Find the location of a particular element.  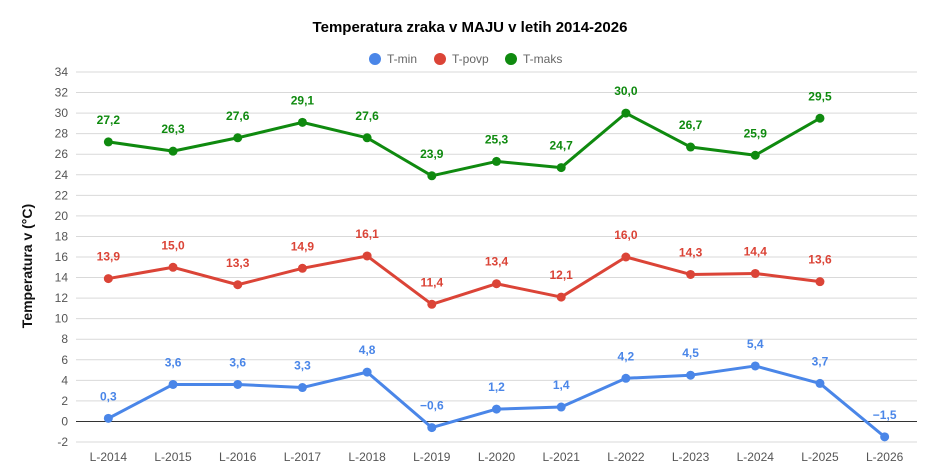

legend-label: T-maks is located at coordinates (542, 59).